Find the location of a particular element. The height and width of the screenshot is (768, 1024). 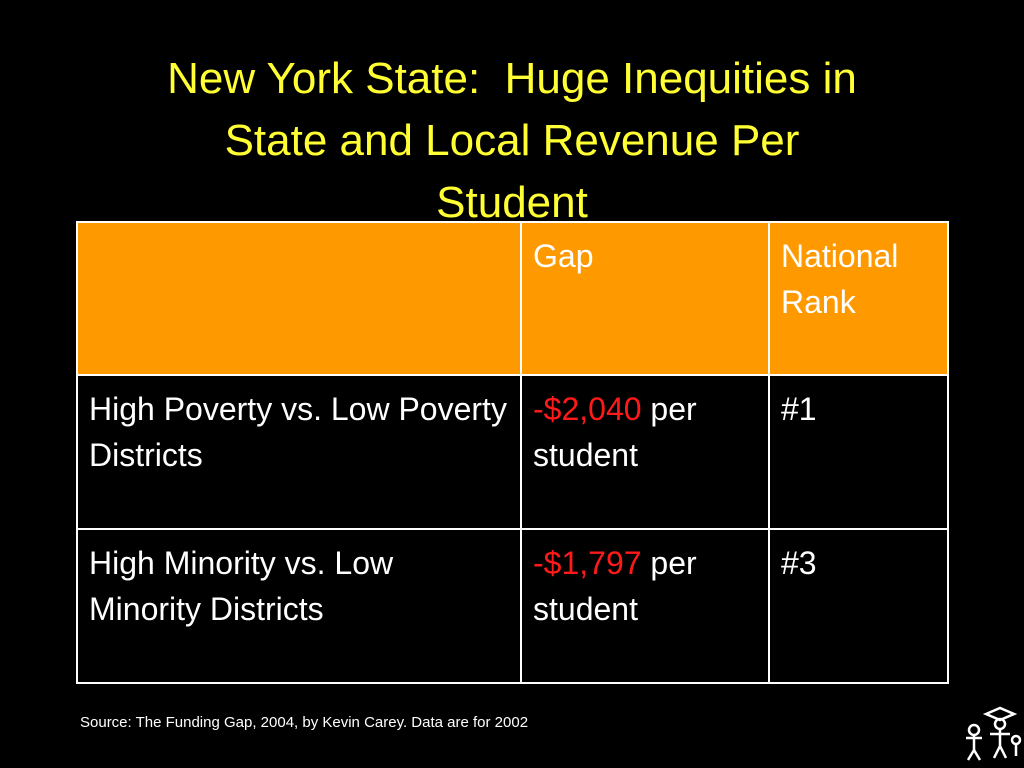

row-label: High Poverty vs. Low Poverty Districts is located at coordinates (299, 452).